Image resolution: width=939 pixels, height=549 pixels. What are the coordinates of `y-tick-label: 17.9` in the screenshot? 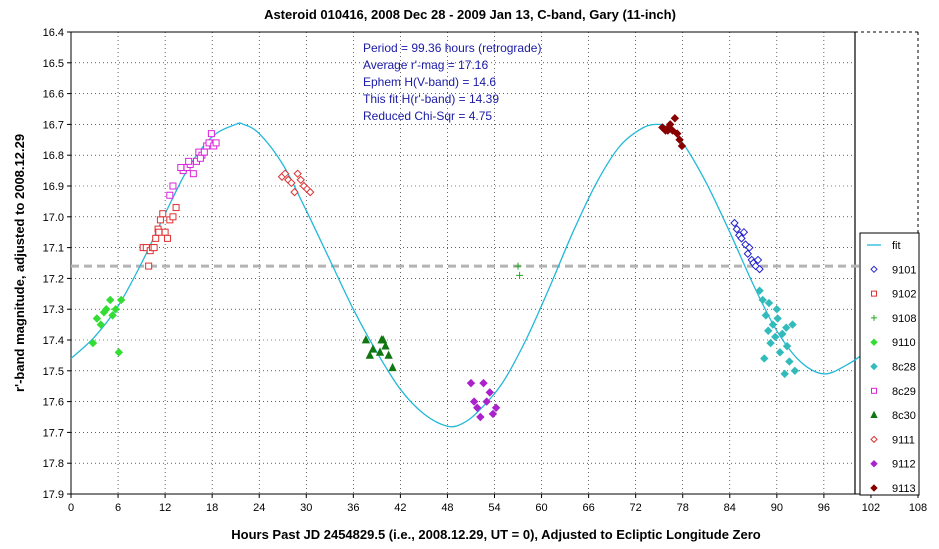 It's located at (53, 495).